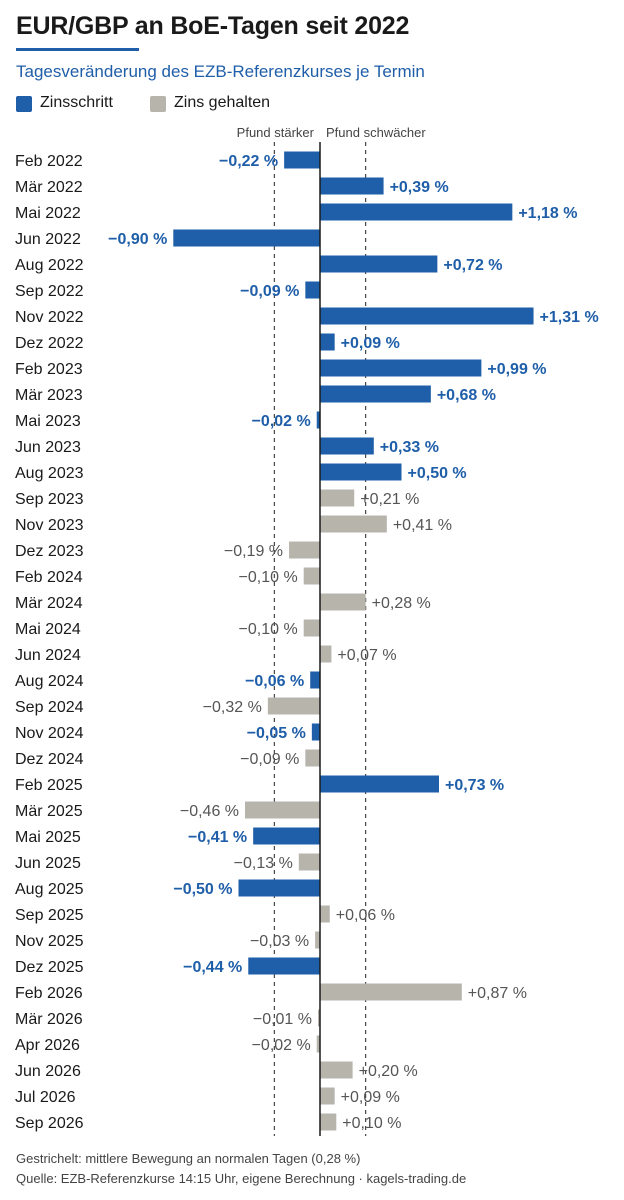 The width and height of the screenshot is (624, 1200). Describe the element at coordinates (49, 603) in the screenshot. I see `category-label: Mär 2024` at that location.